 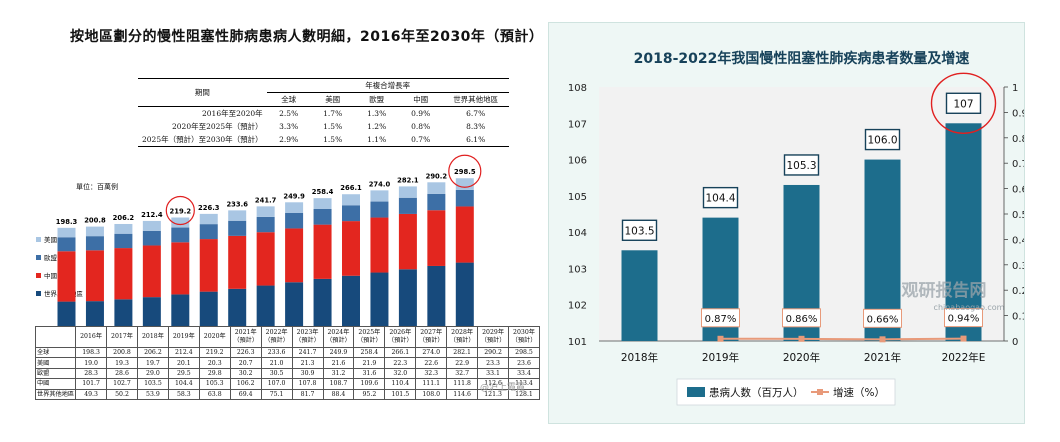 I want to click on growth-rate-marker, so click(x=801, y=338).